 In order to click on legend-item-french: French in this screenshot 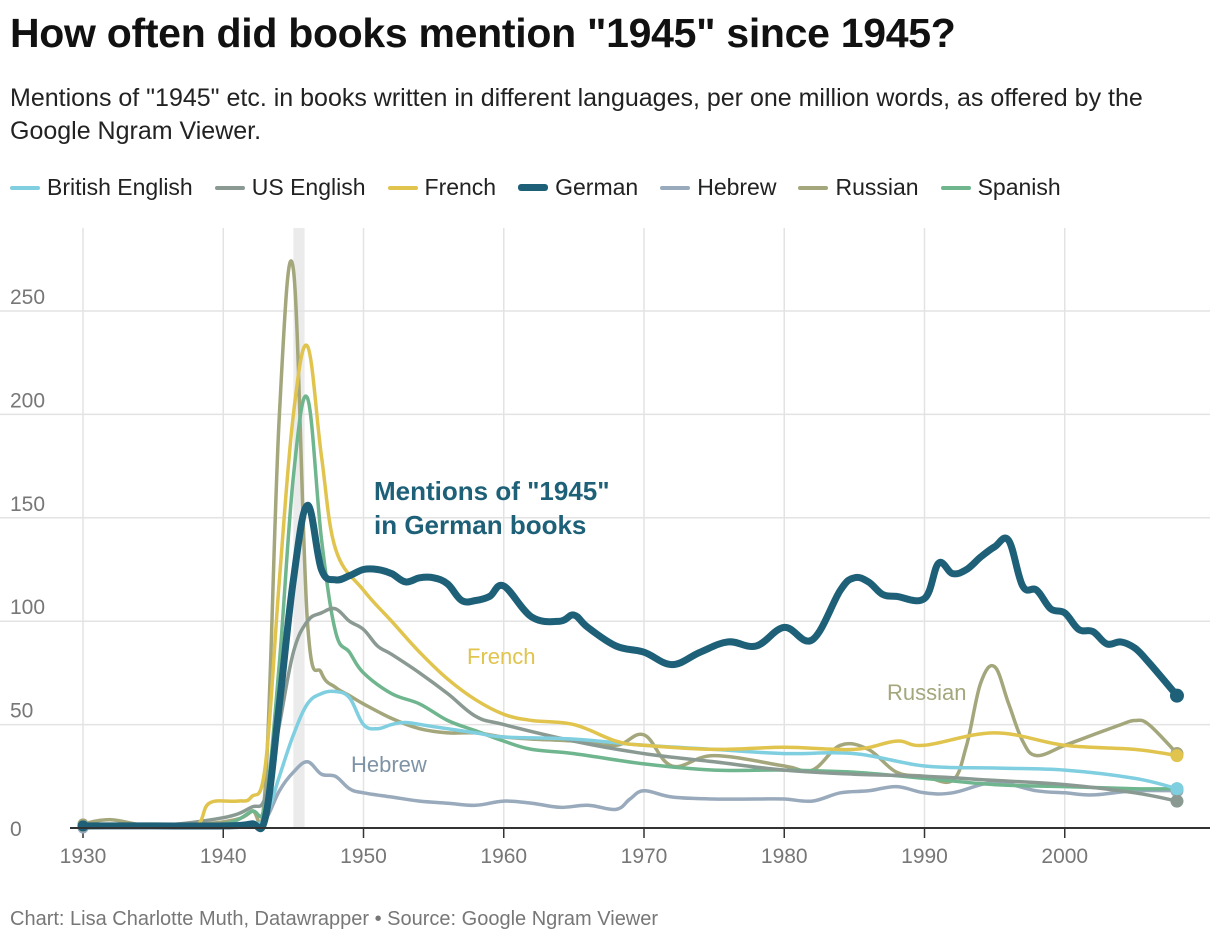, I will do `click(442, 187)`.